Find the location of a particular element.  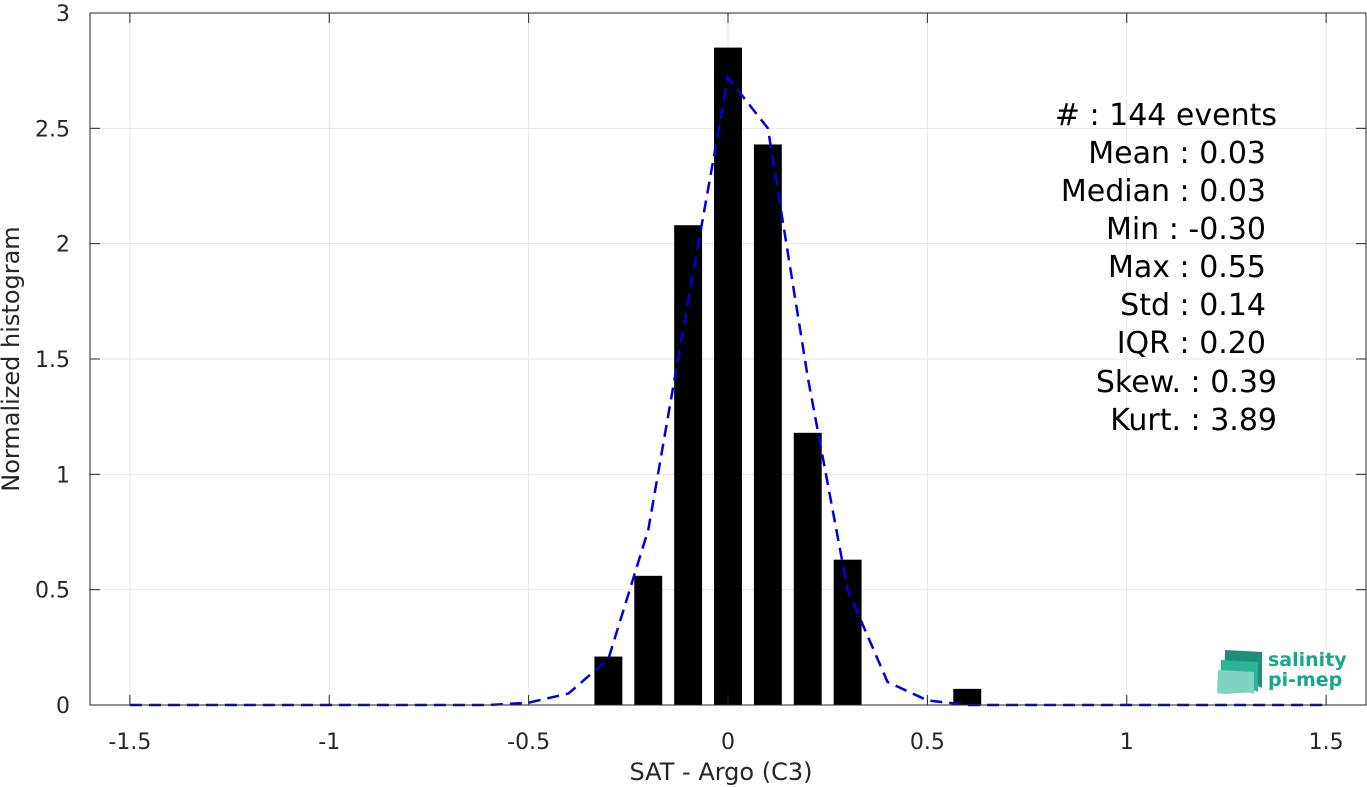

x-tick-label-1: -1 is located at coordinates (329, 742).